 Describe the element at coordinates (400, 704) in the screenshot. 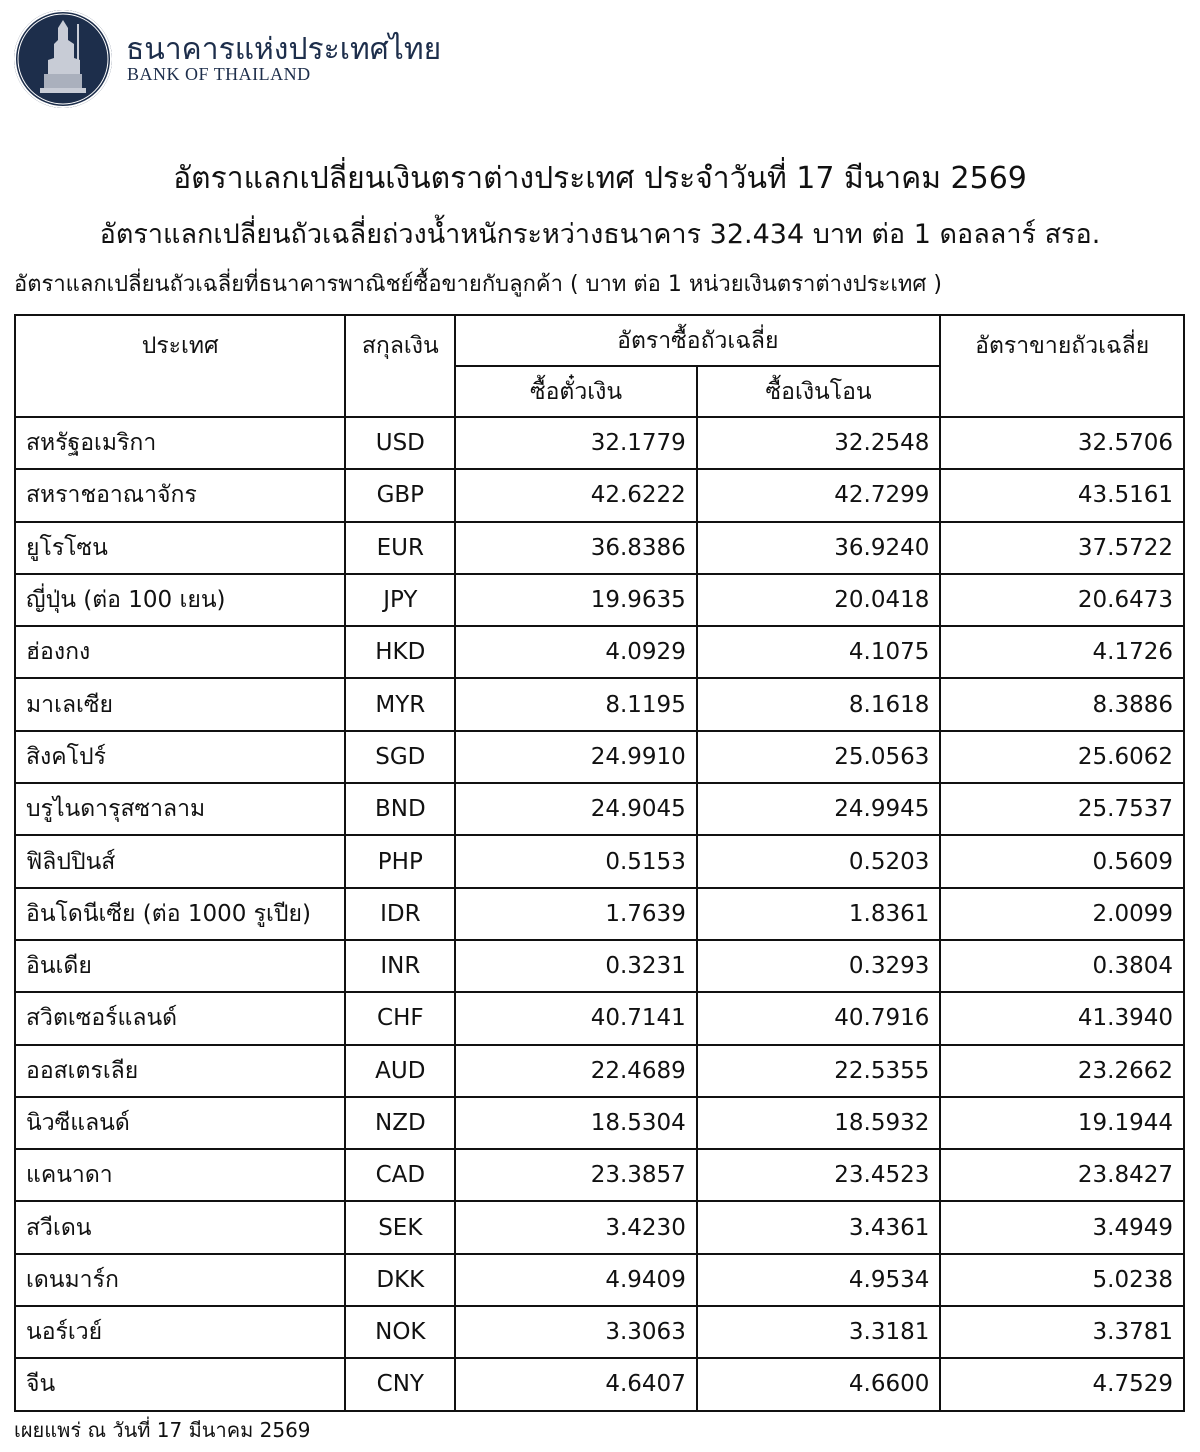

I see `currency-cell: MYR` at that location.